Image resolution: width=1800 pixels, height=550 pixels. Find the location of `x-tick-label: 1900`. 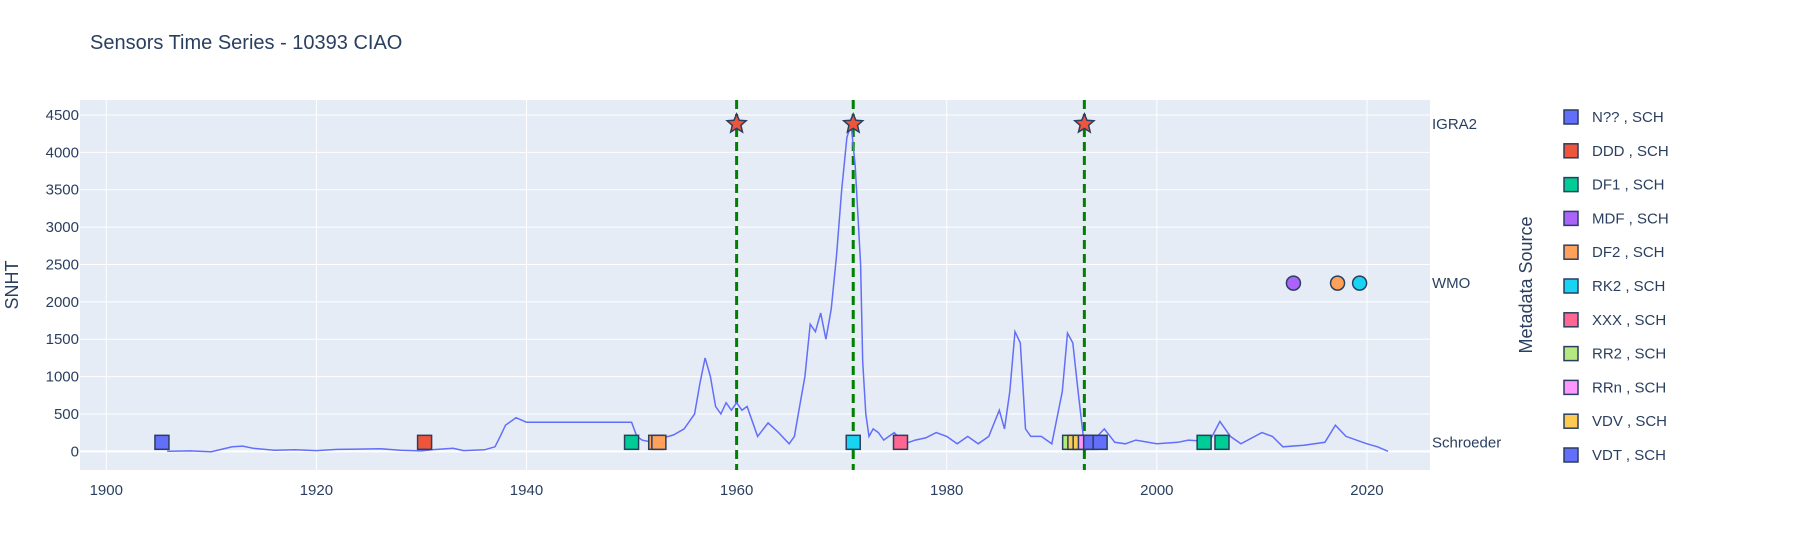

x-tick-label: 1900 is located at coordinates (106, 490).